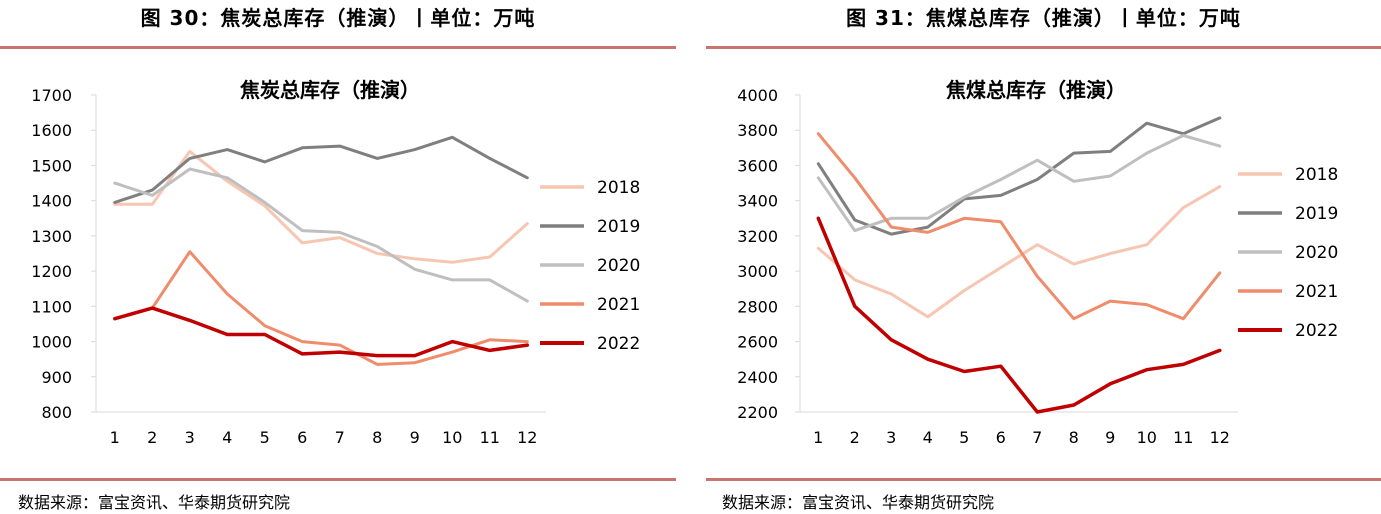  What do you see at coordinates (757, 342) in the screenshot?
I see `y-tick-label: 2600` at bounding box center [757, 342].